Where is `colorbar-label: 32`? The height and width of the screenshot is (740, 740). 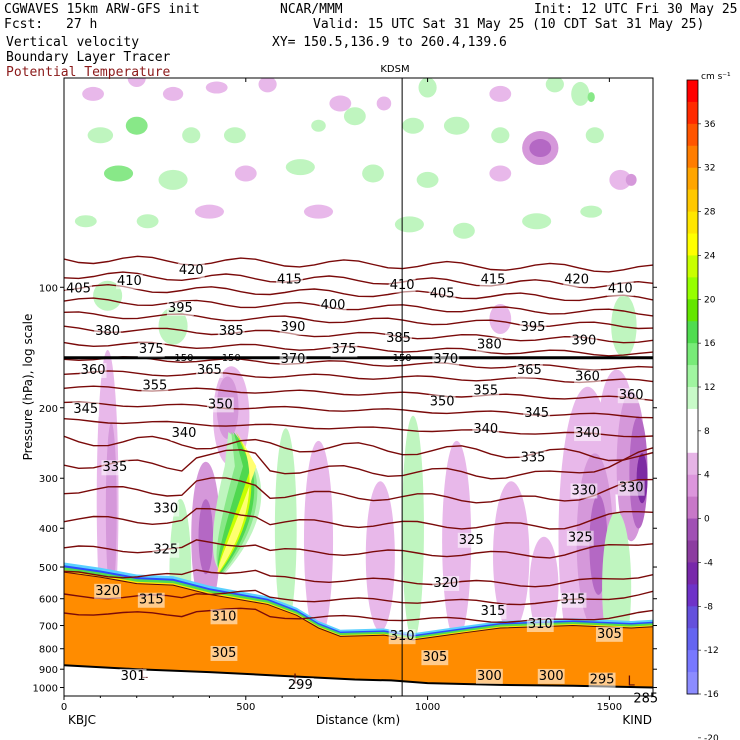
colorbar-label: 32 is located at coordinates (709, 169).